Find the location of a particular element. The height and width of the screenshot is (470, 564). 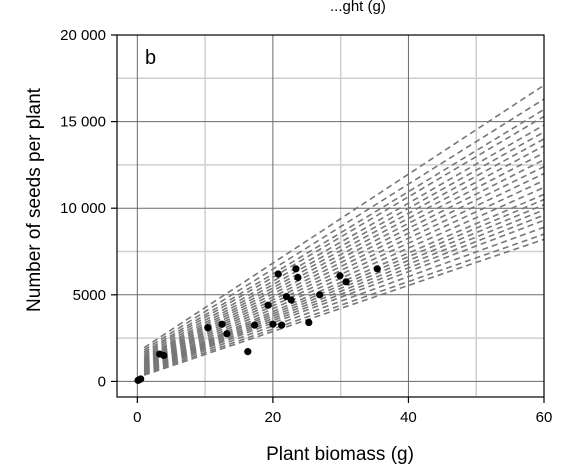

y-axis-ticks: 0 5000 10 000 15 000 20 000 is located at coordinates (88, 208).